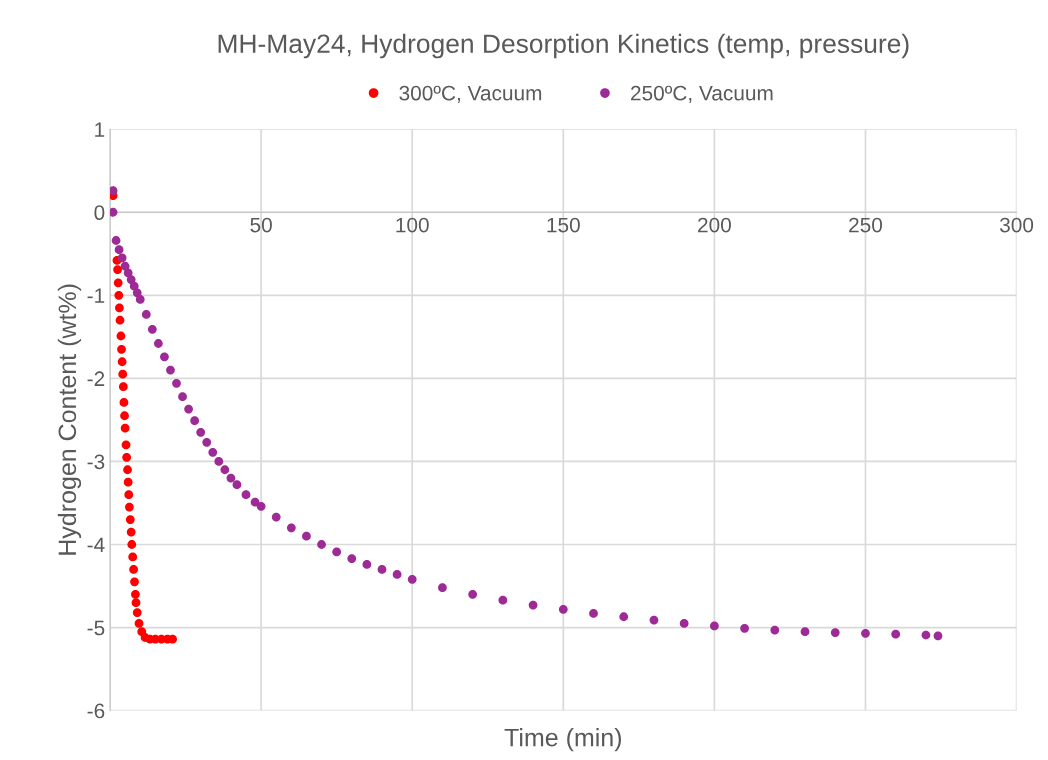 The width and height of the screenshot is (1048, 760). I want to click on y-tick-label: -5, so click(96, 628).